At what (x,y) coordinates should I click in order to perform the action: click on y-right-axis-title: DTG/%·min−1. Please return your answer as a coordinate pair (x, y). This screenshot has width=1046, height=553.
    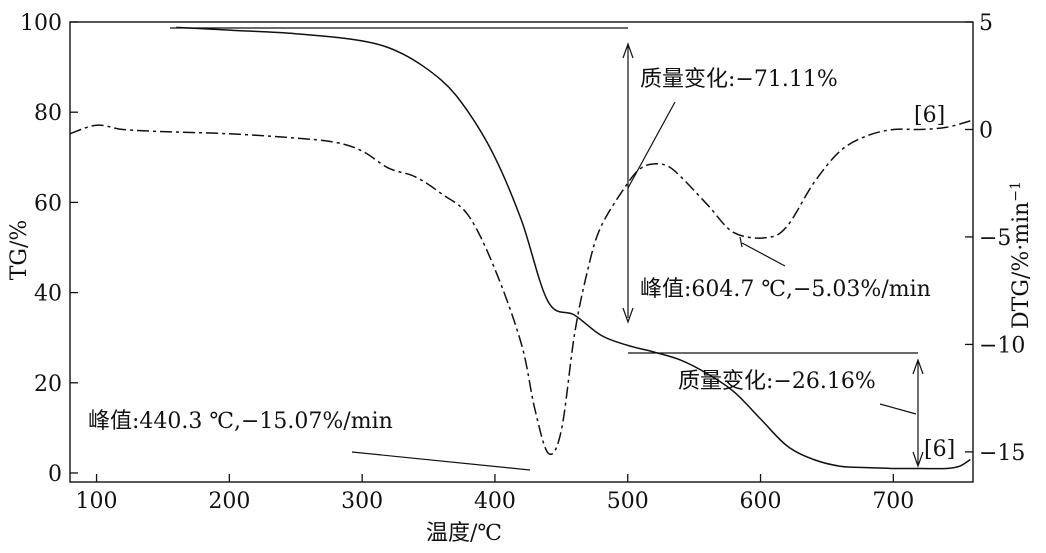
    Looking at the image, I should click on (1021, 255).